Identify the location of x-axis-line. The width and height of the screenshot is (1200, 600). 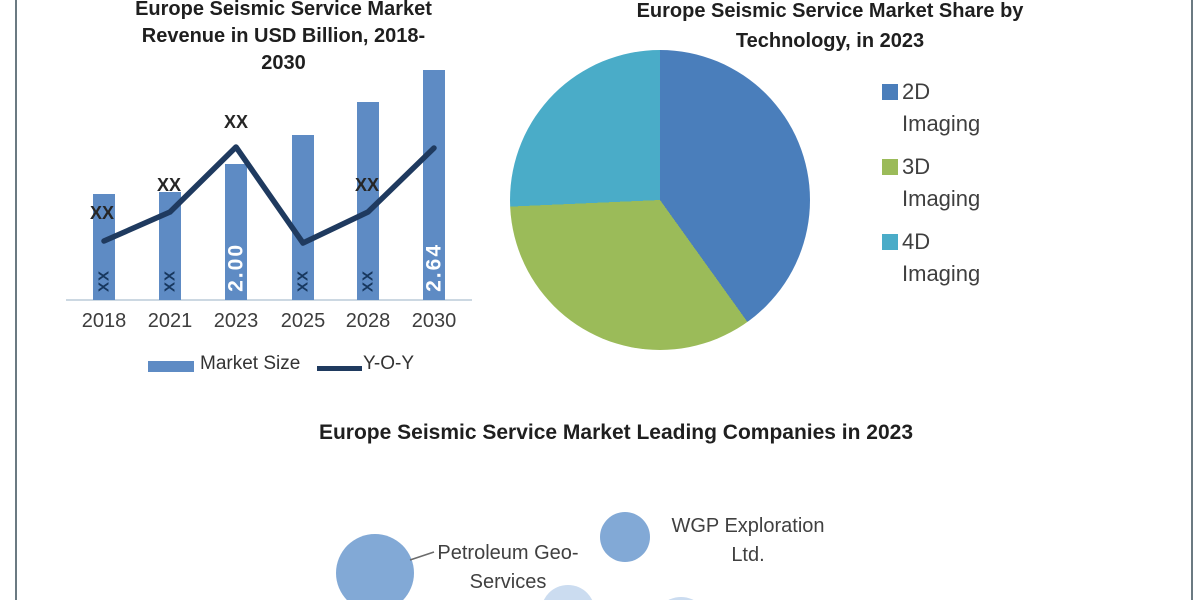
(269, 300).